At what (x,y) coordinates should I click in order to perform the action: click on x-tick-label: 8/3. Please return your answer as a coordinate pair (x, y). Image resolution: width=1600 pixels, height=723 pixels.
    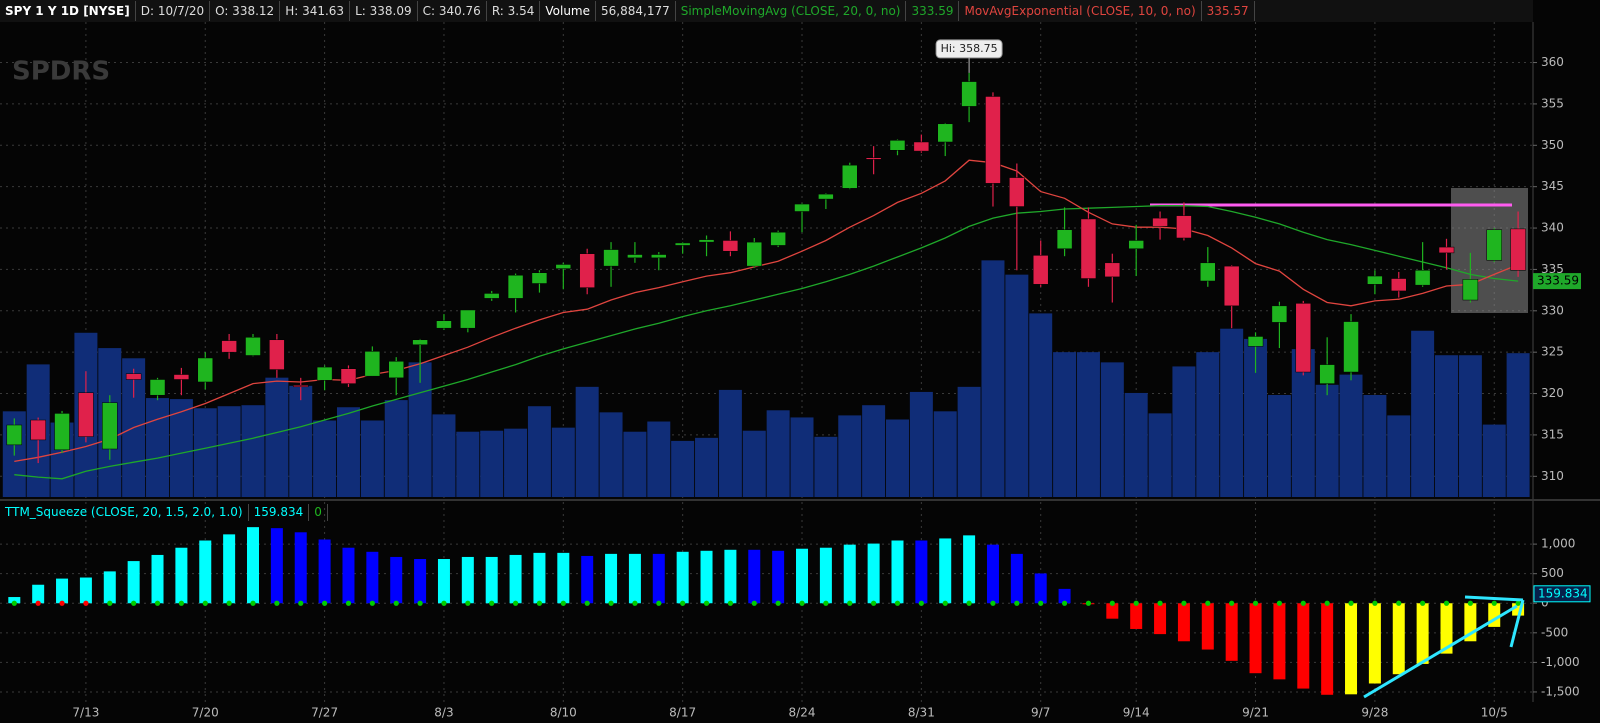
    Looking at the image, I should click on (443, 713).